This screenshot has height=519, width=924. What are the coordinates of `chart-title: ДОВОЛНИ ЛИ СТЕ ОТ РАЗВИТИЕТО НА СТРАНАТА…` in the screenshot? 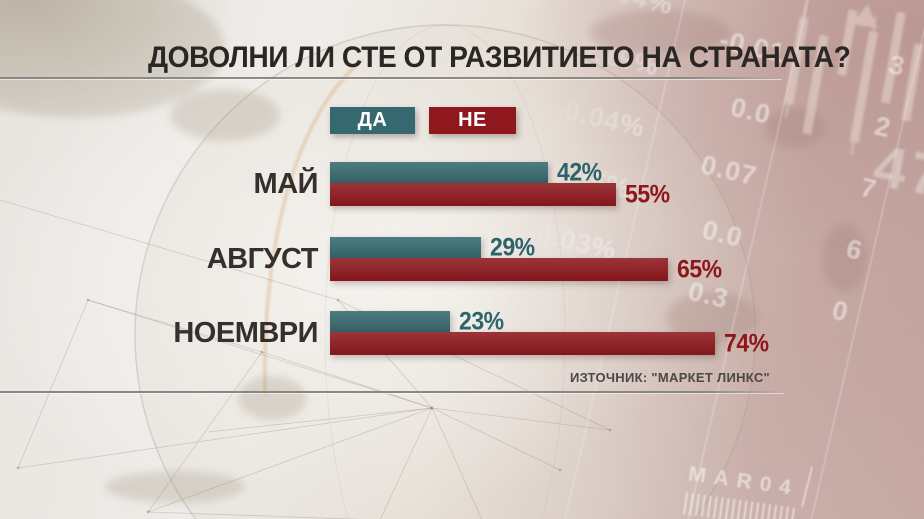 It's located at (499, 57).